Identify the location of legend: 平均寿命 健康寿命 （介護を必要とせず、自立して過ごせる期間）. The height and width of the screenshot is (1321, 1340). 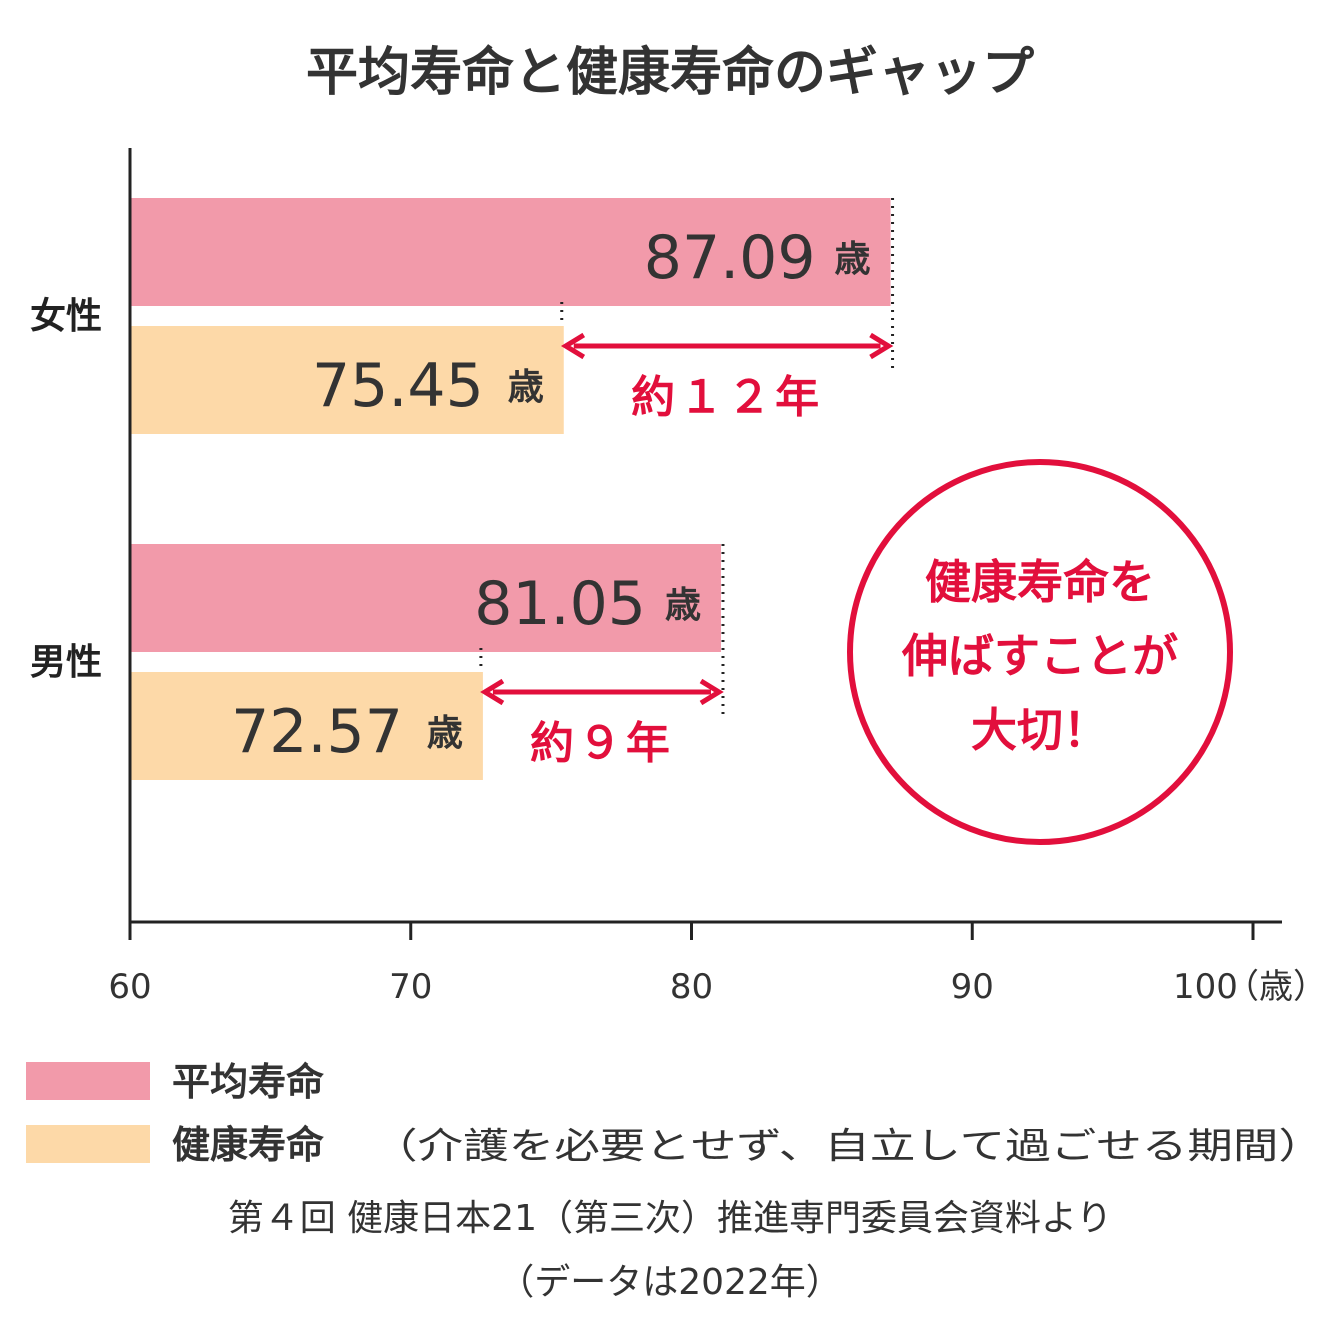
(675, 1113).